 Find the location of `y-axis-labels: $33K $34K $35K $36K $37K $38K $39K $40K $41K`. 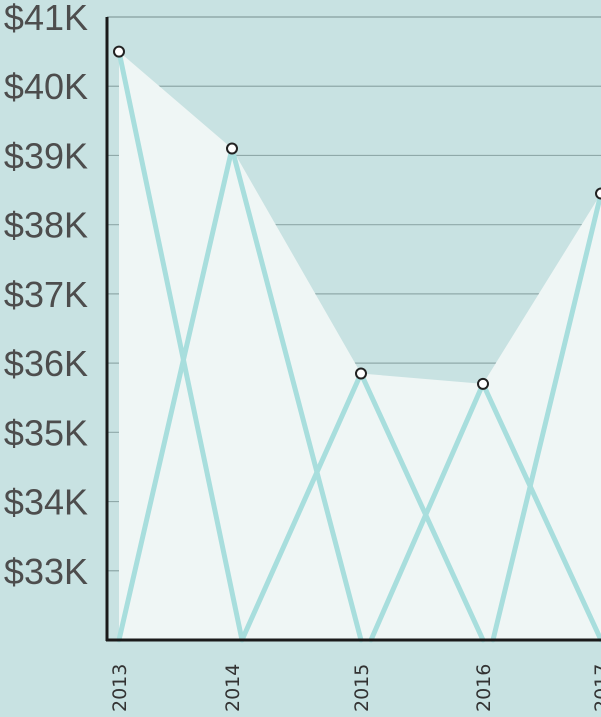

y-axis-labels: $33K $34K $35K $36K $37K $38K $39K $40K $41K is located at coordinates (46, 296).